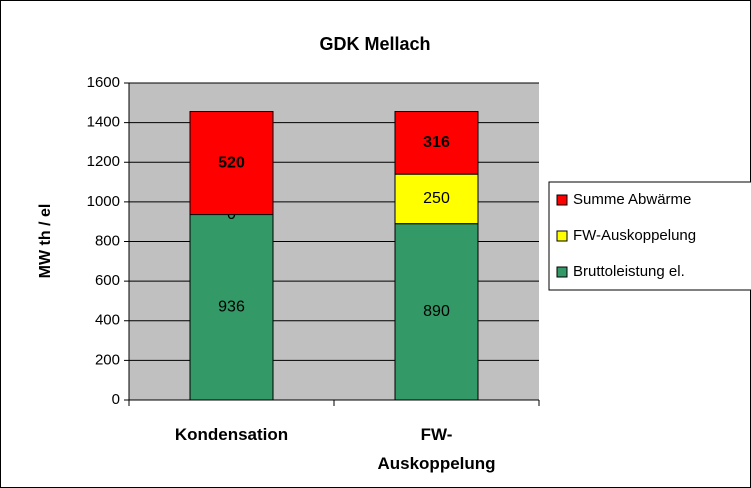 This screenshot has height=488, width=751. What do you see at coordinates (103, 161) in the screenshot?
I see `y-tick-label: 1200` at bounding box center [103, 161].